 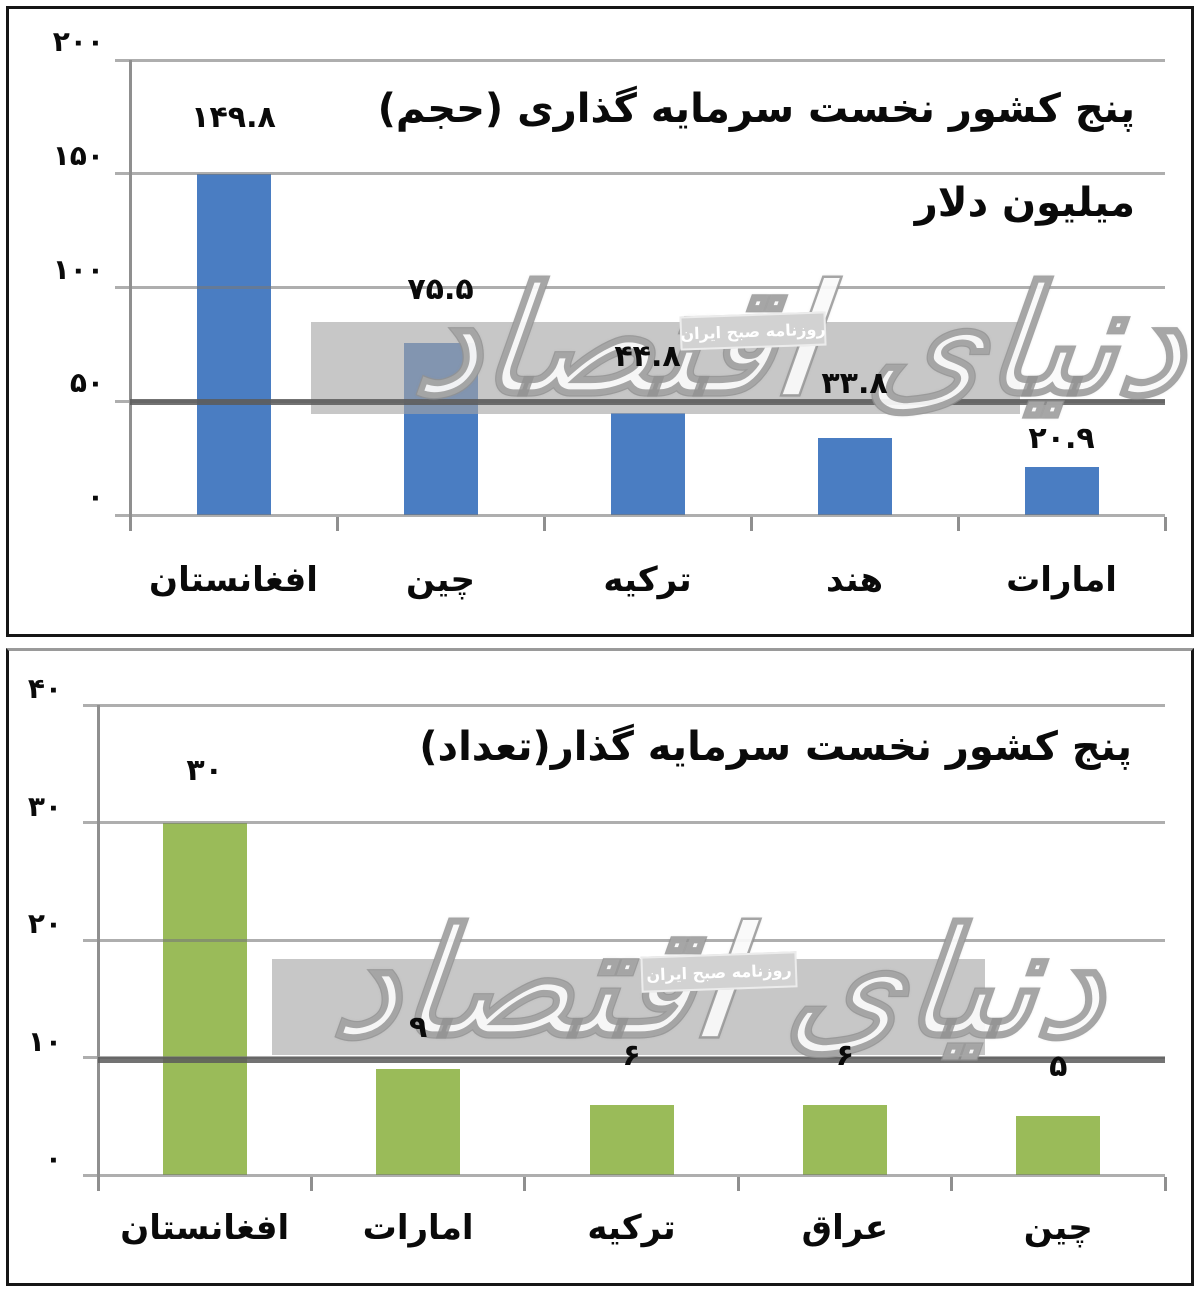 I want to click on bar-value-label: ۵, so click(x=1058, y=1067).